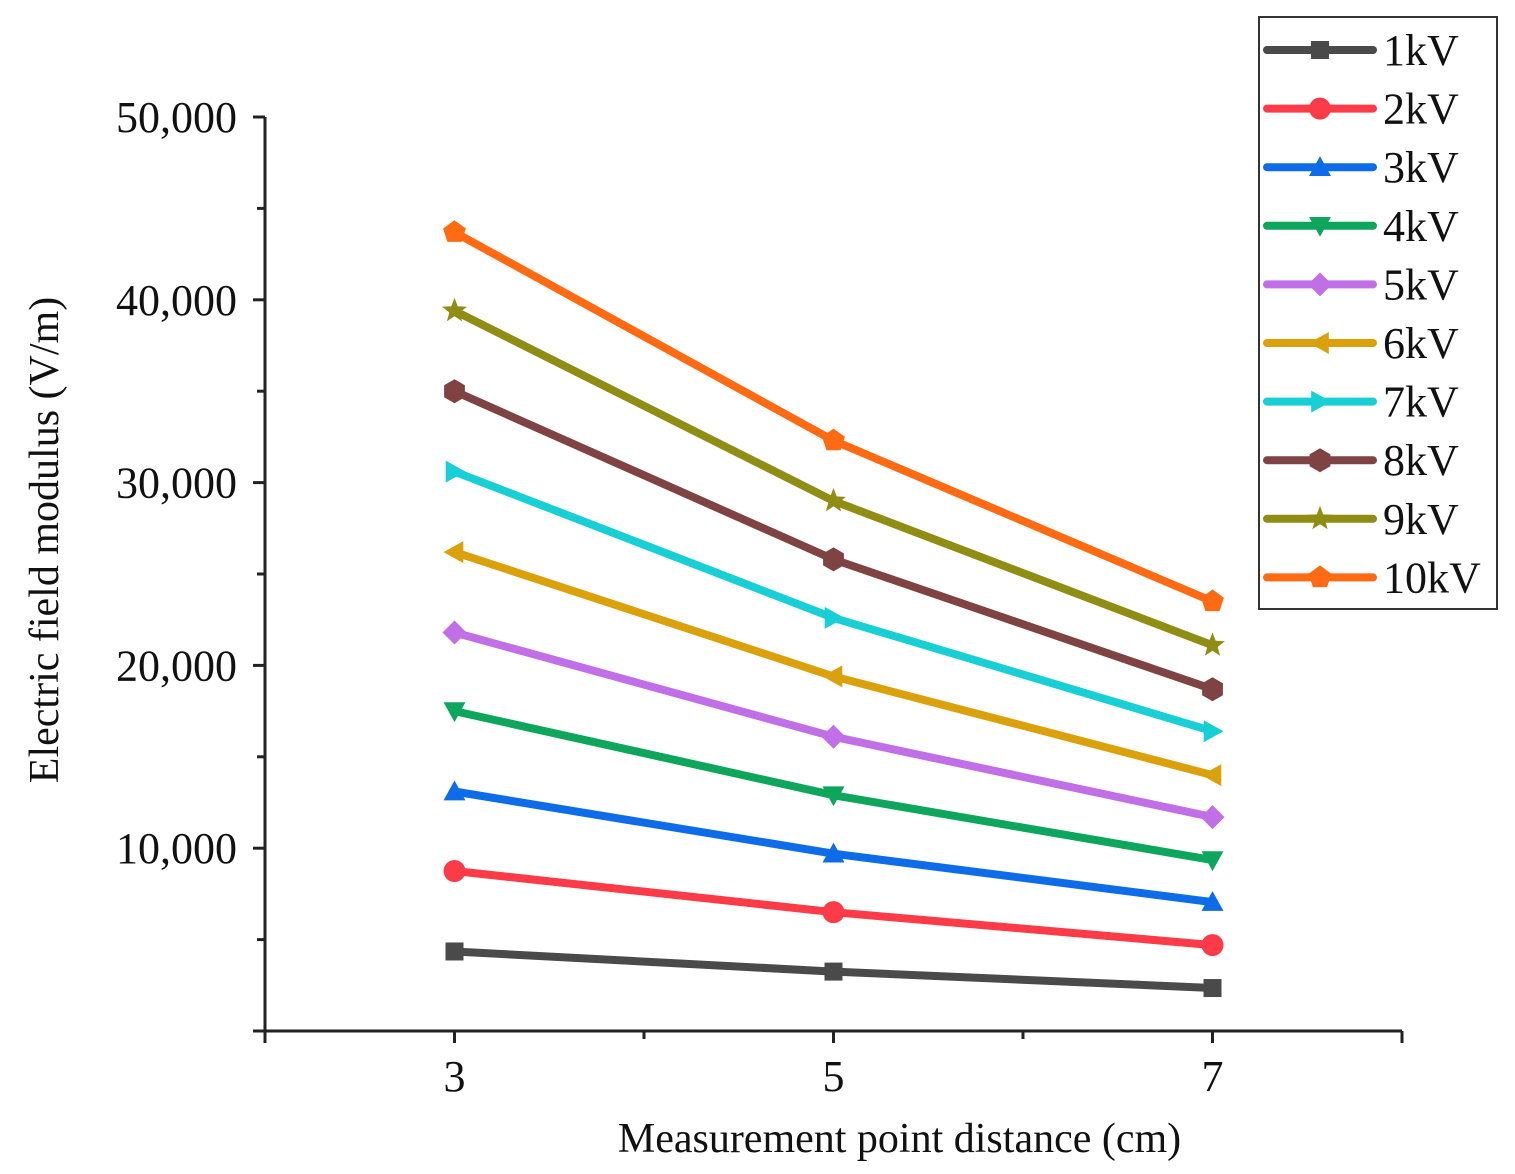  Describe the element at coordinates (1320, 517) in the screenshot. I see `legend-marker-9kV` at that location.